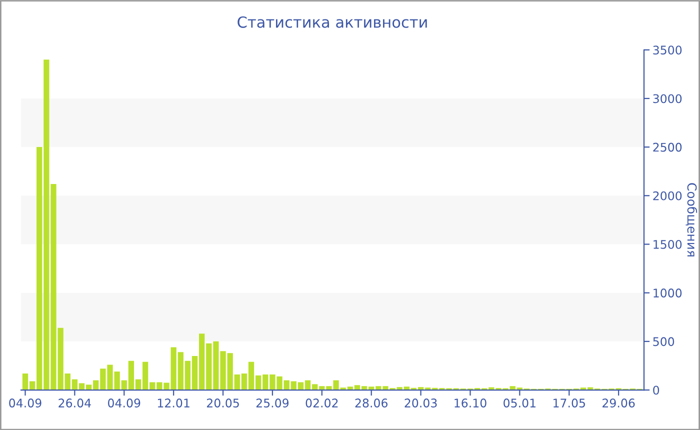 The width and height of the screenshot is (700, 430). I want to click on x-tick-label: 26.04, so click(74, 403).